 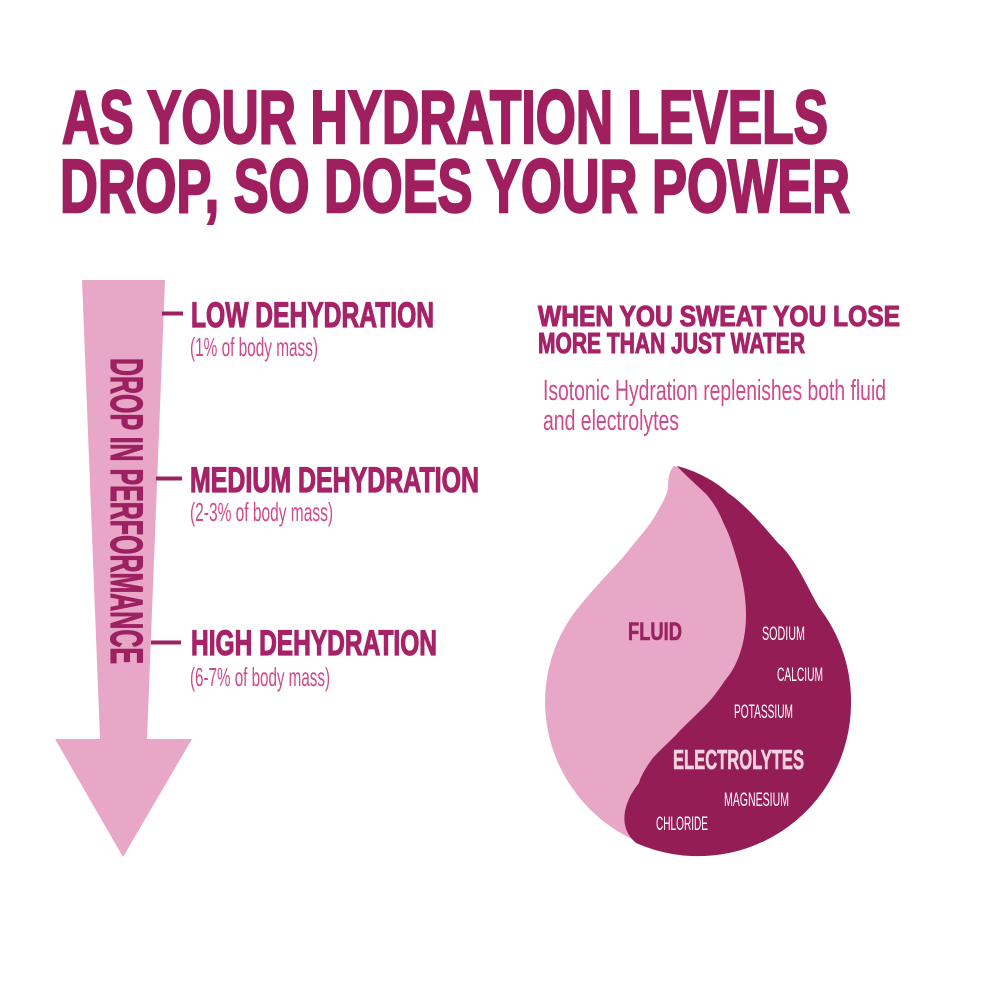 I want to click on svg-text: FLUID, so click(x=655, y=632).